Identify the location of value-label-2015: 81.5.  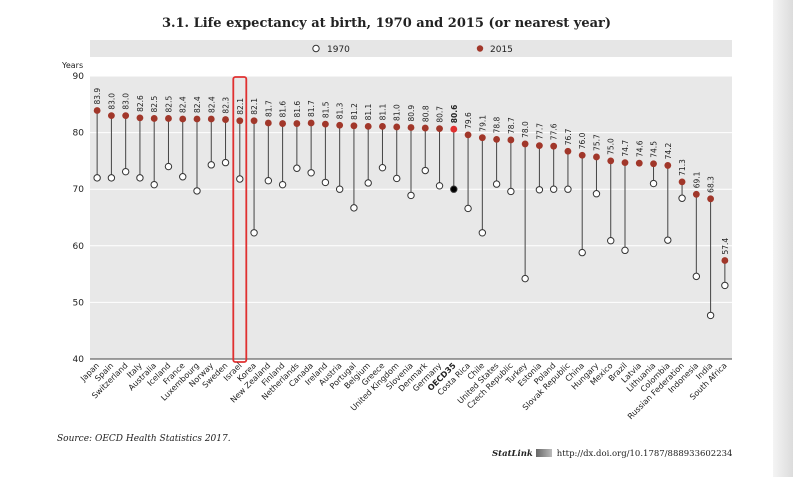
(325, 109).